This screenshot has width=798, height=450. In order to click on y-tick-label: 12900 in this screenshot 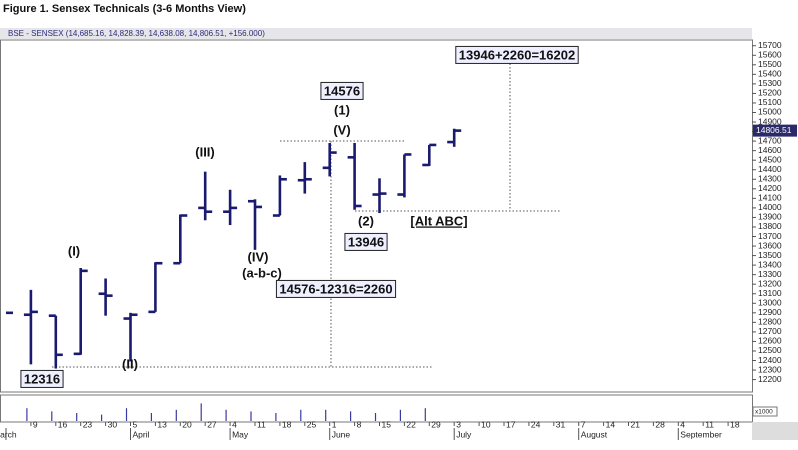, I will do `click(770, 312)`.